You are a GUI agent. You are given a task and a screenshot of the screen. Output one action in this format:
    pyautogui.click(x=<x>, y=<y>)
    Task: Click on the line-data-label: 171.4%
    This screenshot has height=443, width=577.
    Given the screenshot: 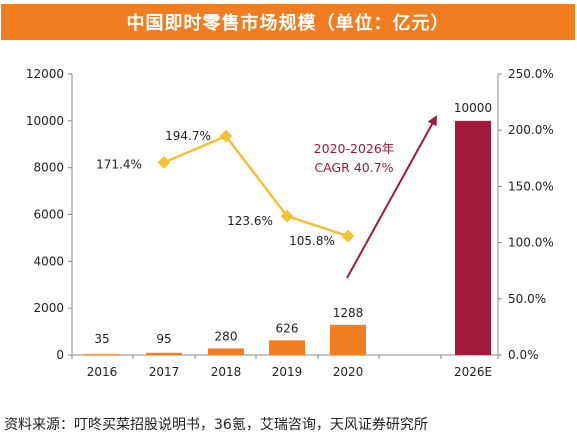 What is the action you would take?
    pyautogui.click(x=119, y=164)
    